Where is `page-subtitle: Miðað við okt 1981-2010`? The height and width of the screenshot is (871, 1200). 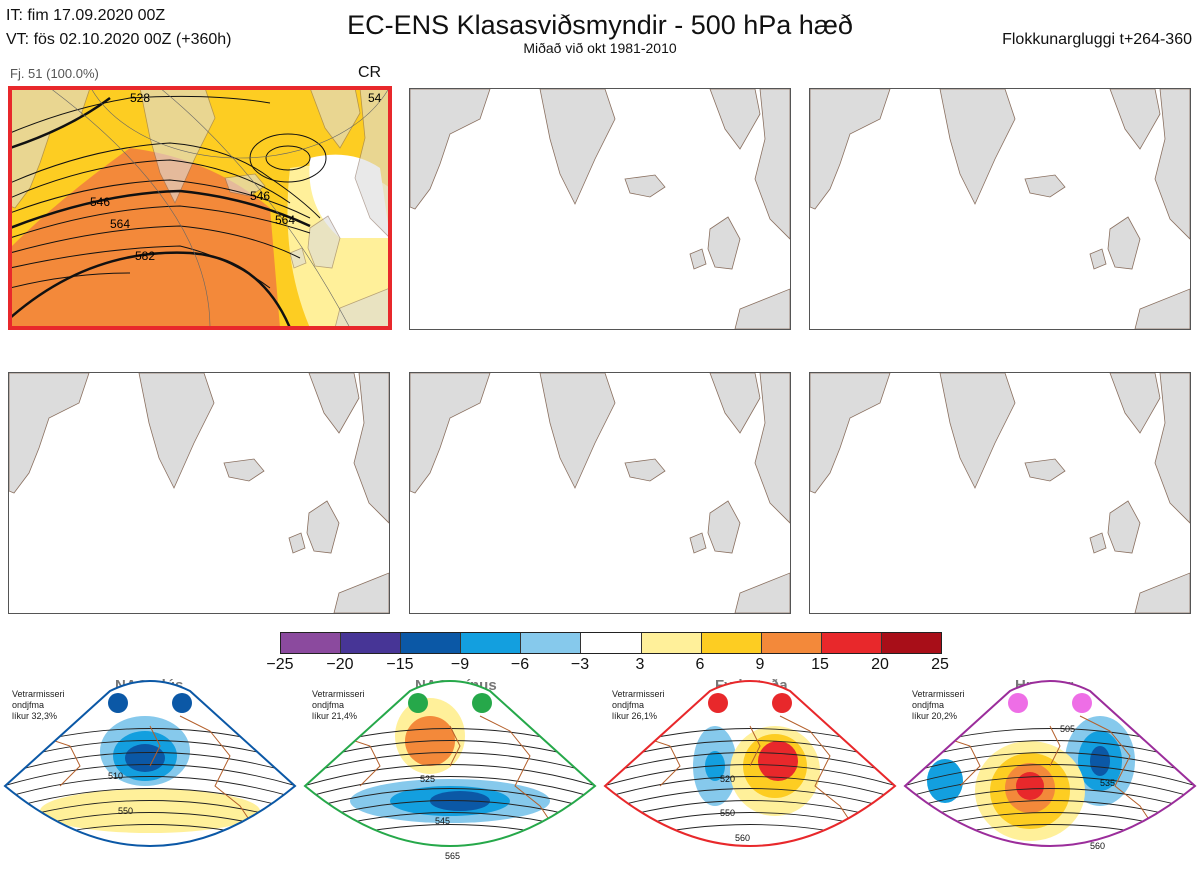 page-subtitle: Miðað við okt 1981-2010 is located at coordinates (600, 48).